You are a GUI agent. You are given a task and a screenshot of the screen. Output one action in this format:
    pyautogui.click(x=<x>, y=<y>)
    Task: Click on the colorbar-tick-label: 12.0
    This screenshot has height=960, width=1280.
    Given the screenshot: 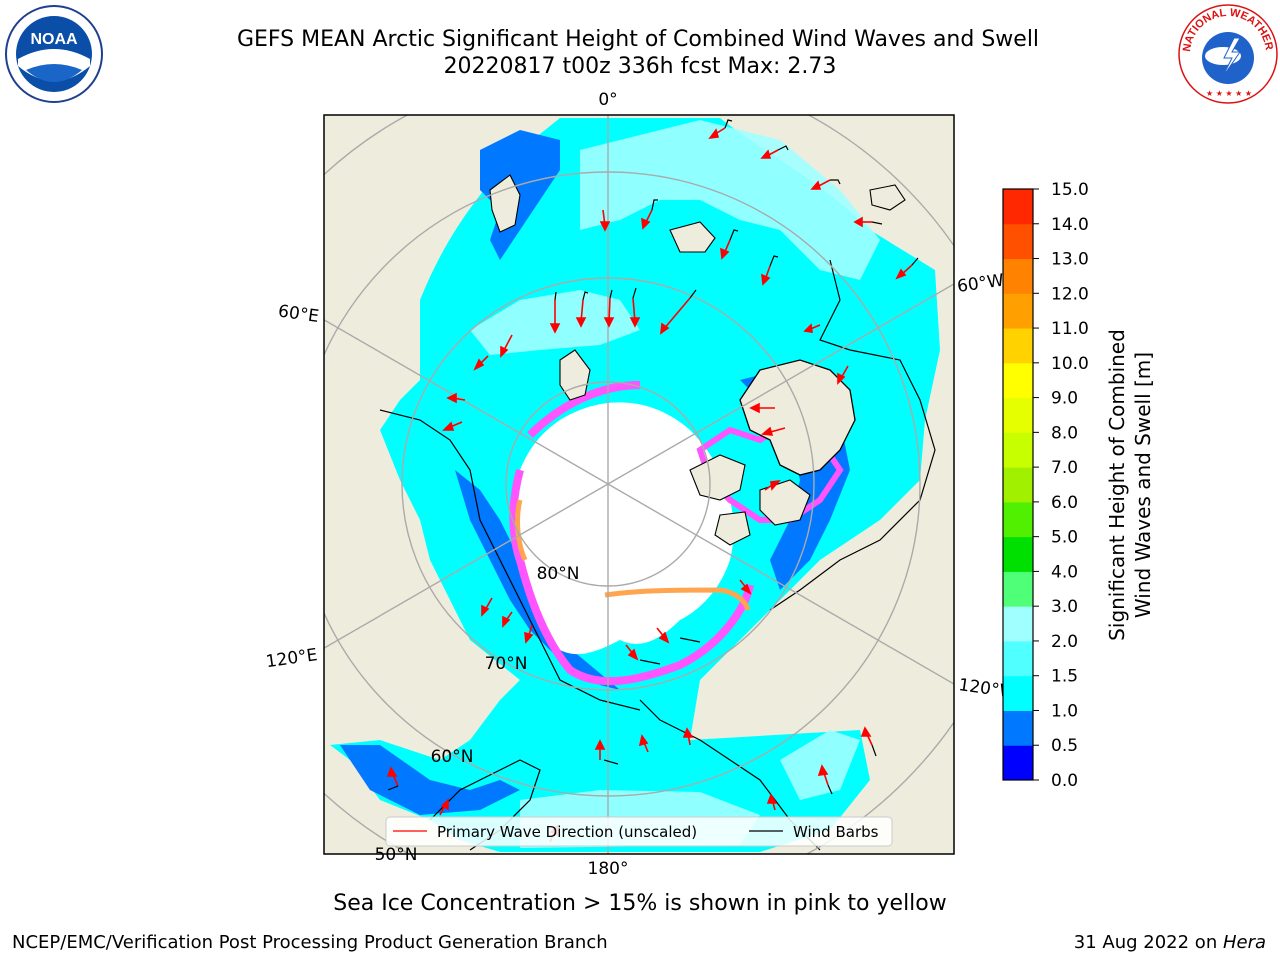 What is the action you would take?
    pyautogui.click(x=1070, y=294)
    